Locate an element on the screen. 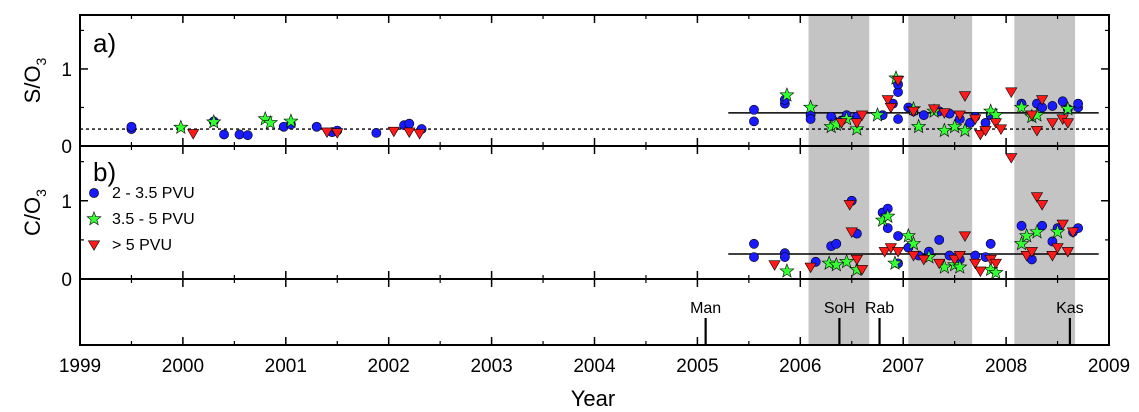  x-tick-label: 2006 is located at coordinates (800, 366).